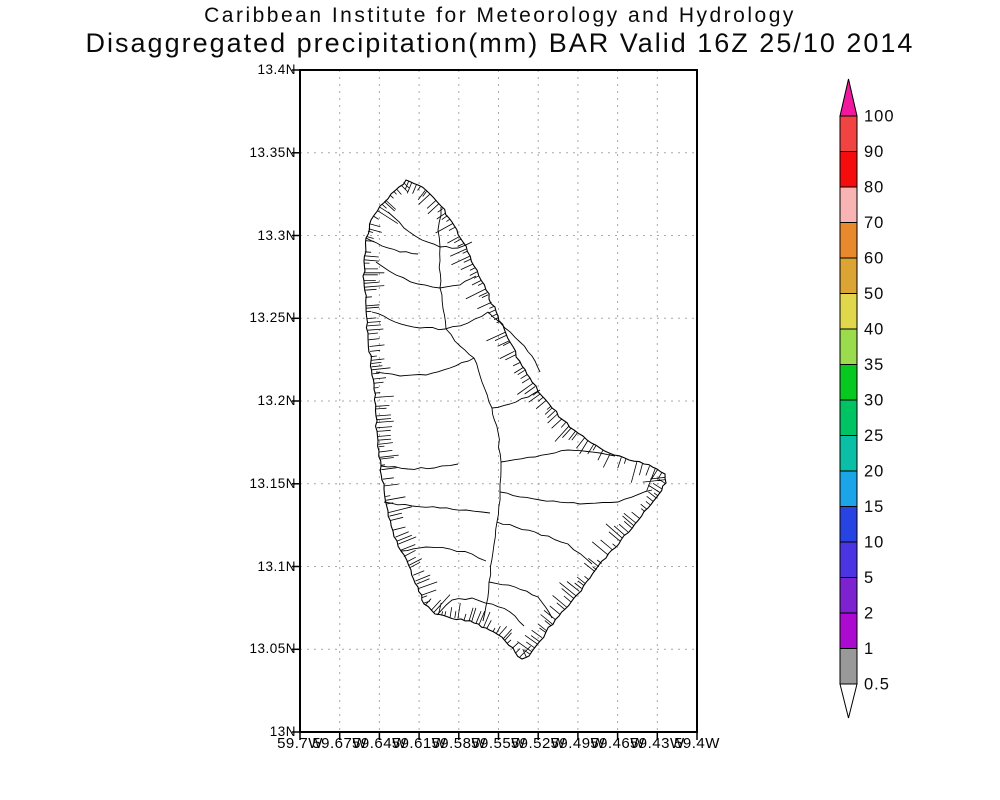 This screenshot has width=1000, height=800. I want to click on lat-tick-label: 13.2N, so click(276, 400).